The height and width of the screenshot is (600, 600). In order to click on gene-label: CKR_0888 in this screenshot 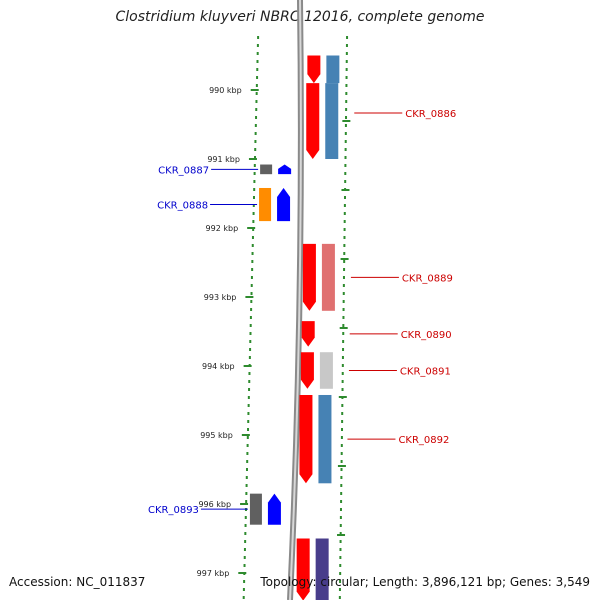, I will do `click(182, 206)`.